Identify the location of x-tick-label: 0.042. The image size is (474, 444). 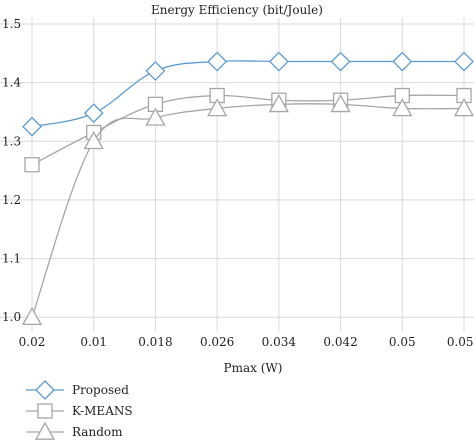
(340, 342).